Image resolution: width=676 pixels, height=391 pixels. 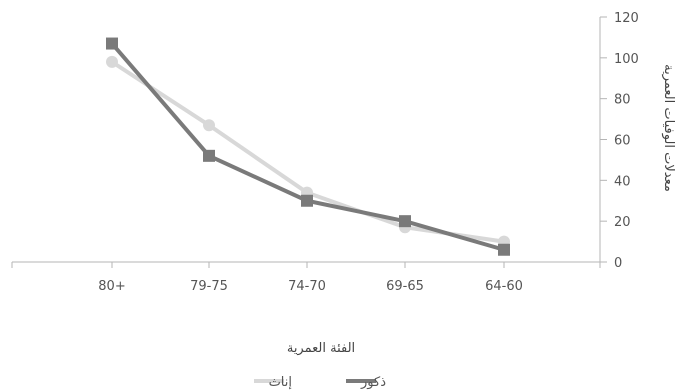 What do you see at coordinates (622, 222) in the screenshot?
I see `y-tick-label: 20` at bounding box center [622, 222].